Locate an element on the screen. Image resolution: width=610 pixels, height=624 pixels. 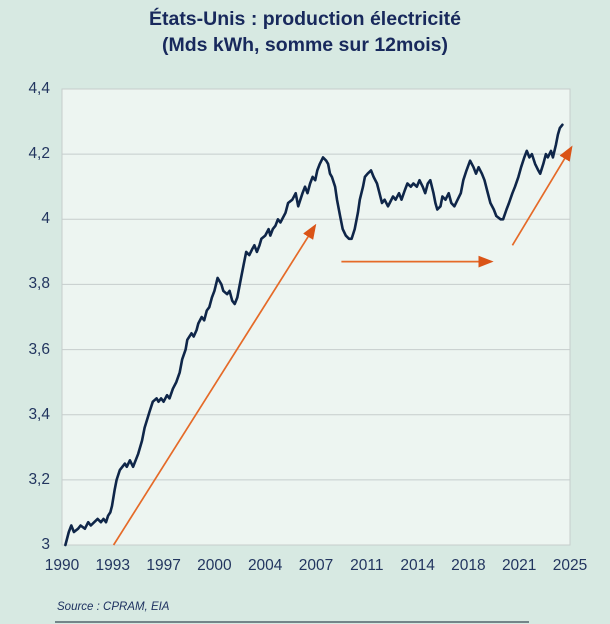
x-axis-label: 2025 is located at coordinates (570, 565).